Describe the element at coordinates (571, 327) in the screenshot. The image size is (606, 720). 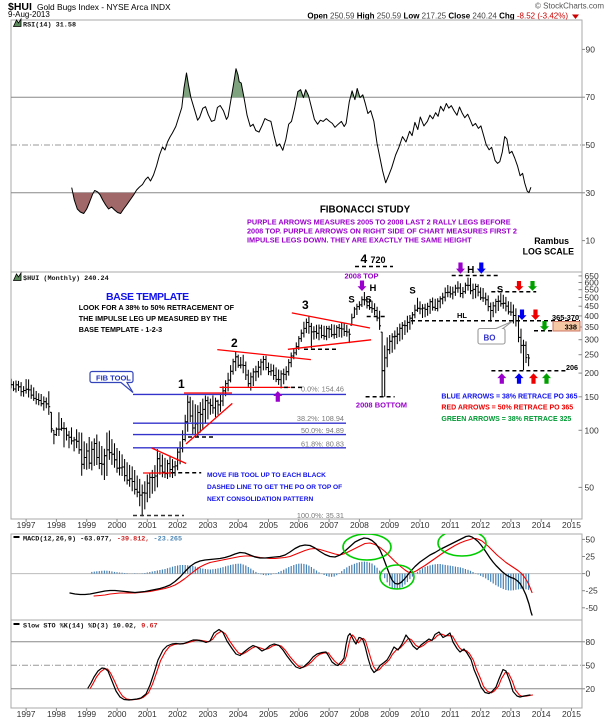
I see `svg-text: 338` at that location.